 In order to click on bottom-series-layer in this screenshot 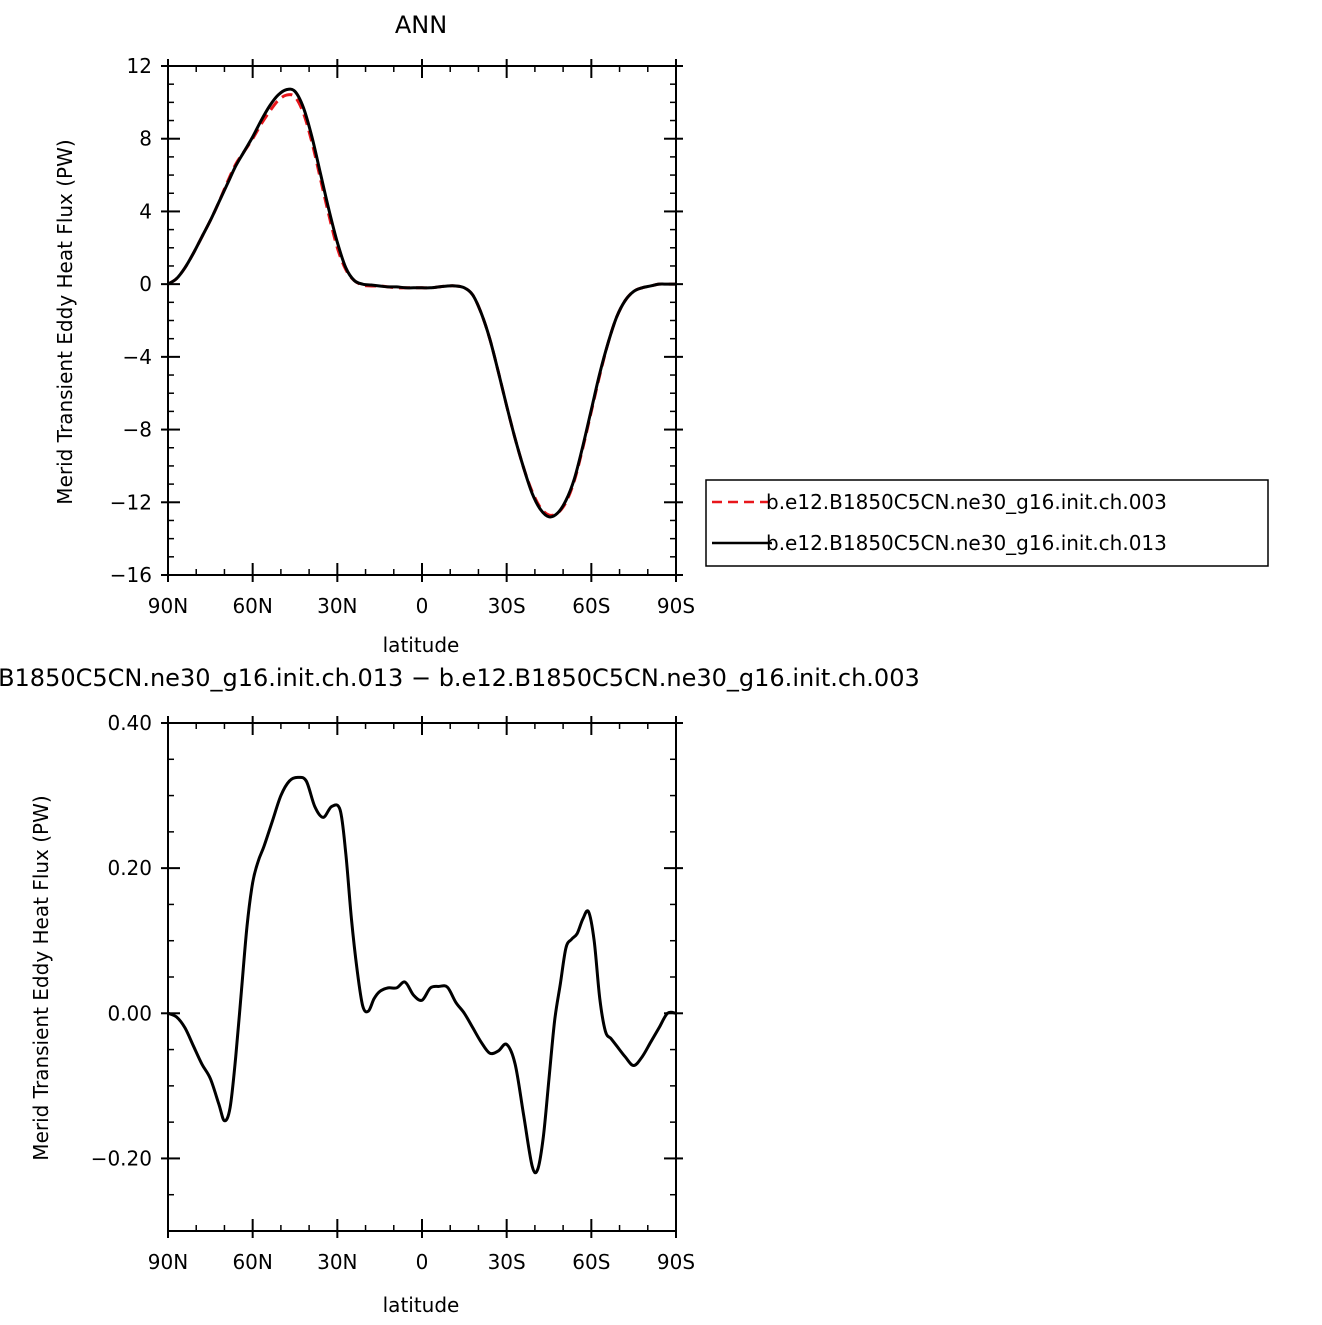, I will do `click(422, 975)`.